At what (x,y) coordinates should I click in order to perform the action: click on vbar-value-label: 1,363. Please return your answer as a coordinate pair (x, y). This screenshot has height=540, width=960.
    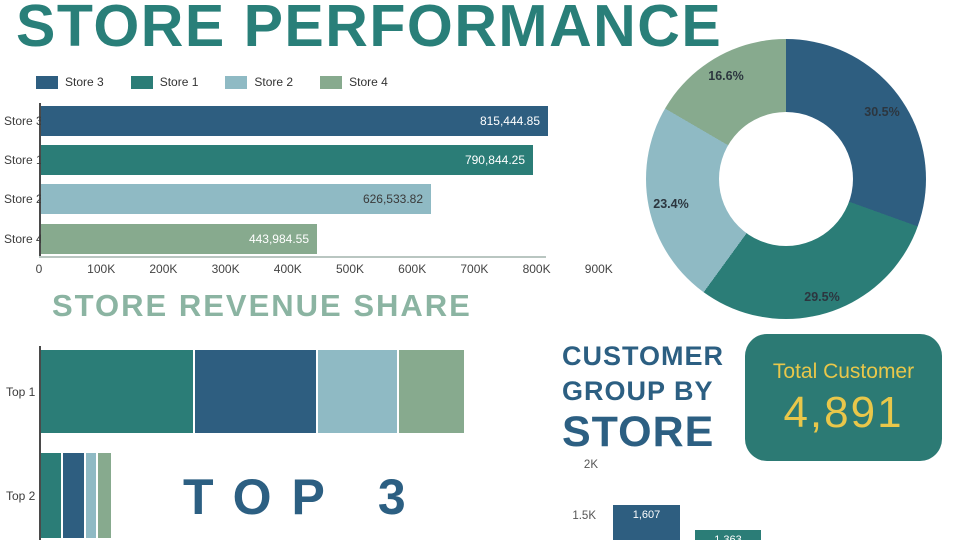
    Looking at the image, I should click on (728, 537).